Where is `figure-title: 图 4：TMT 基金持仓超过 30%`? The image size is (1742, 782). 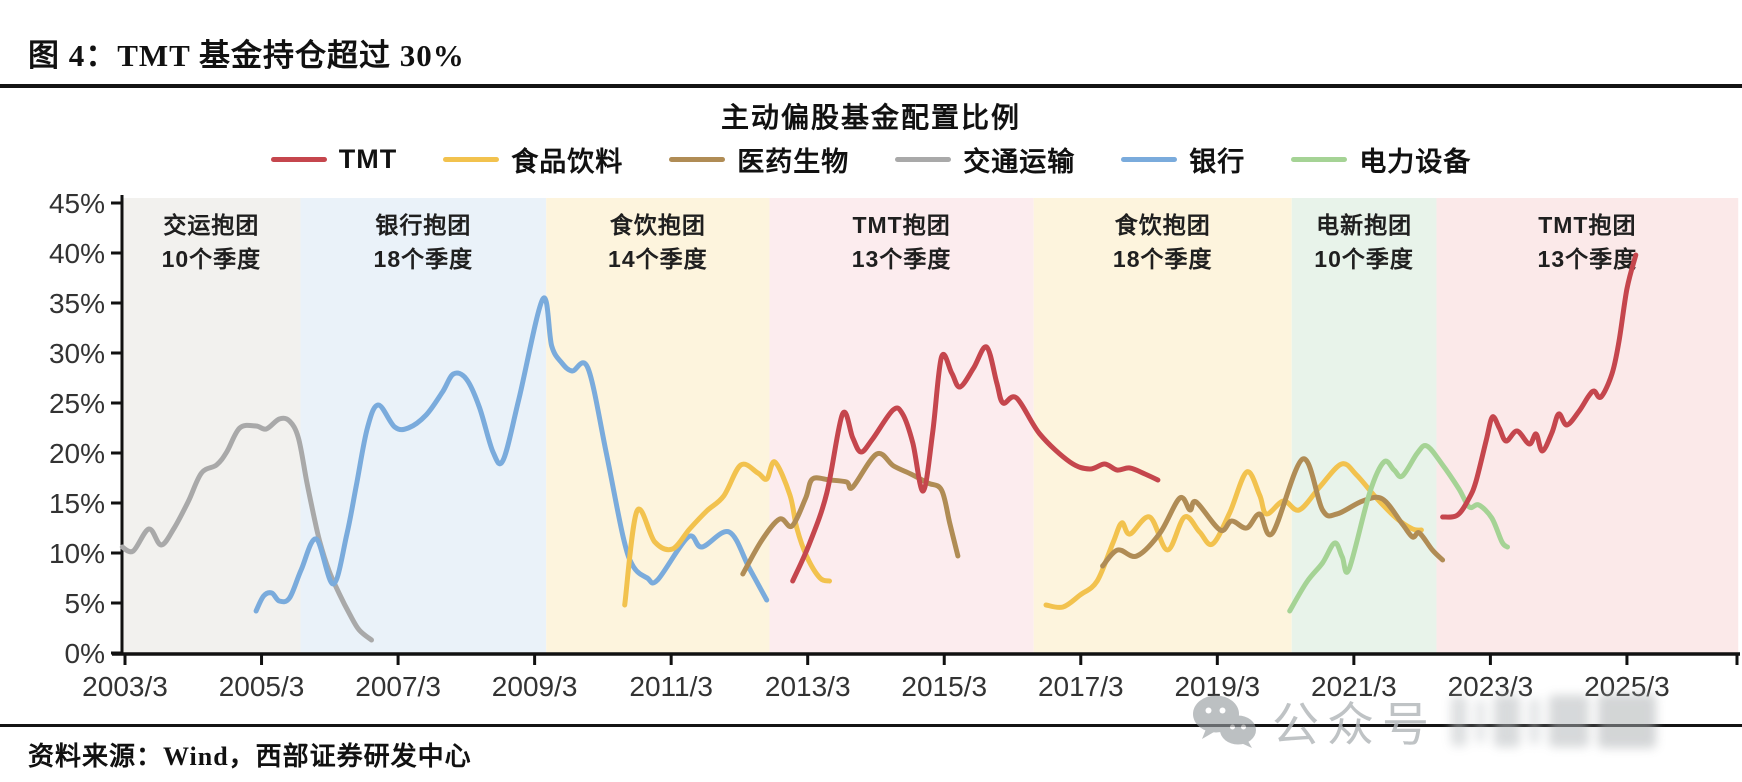 figure-title: 图 4：TMT 基金持仓超过 30% is located at coordinates (246, 55).